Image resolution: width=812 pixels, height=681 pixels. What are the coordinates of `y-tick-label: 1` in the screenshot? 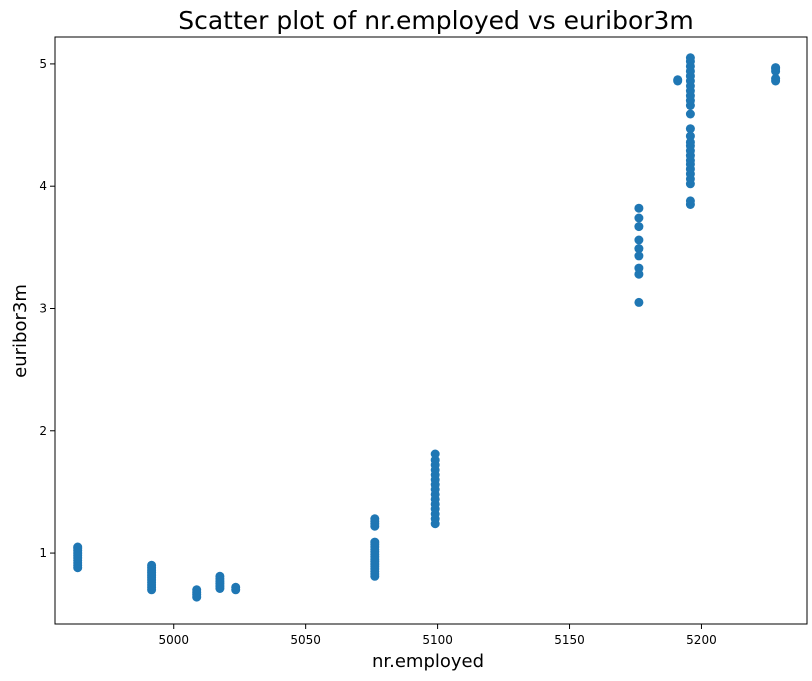 It's located at (43, 553).